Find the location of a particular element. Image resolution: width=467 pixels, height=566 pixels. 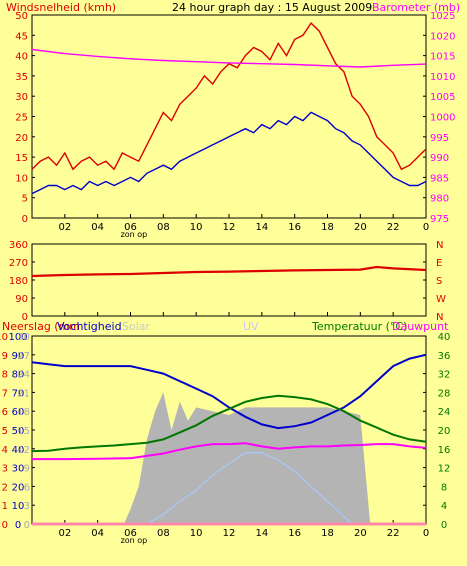

barometer-ytick-label: 985 is located at coordinates (439, 178).